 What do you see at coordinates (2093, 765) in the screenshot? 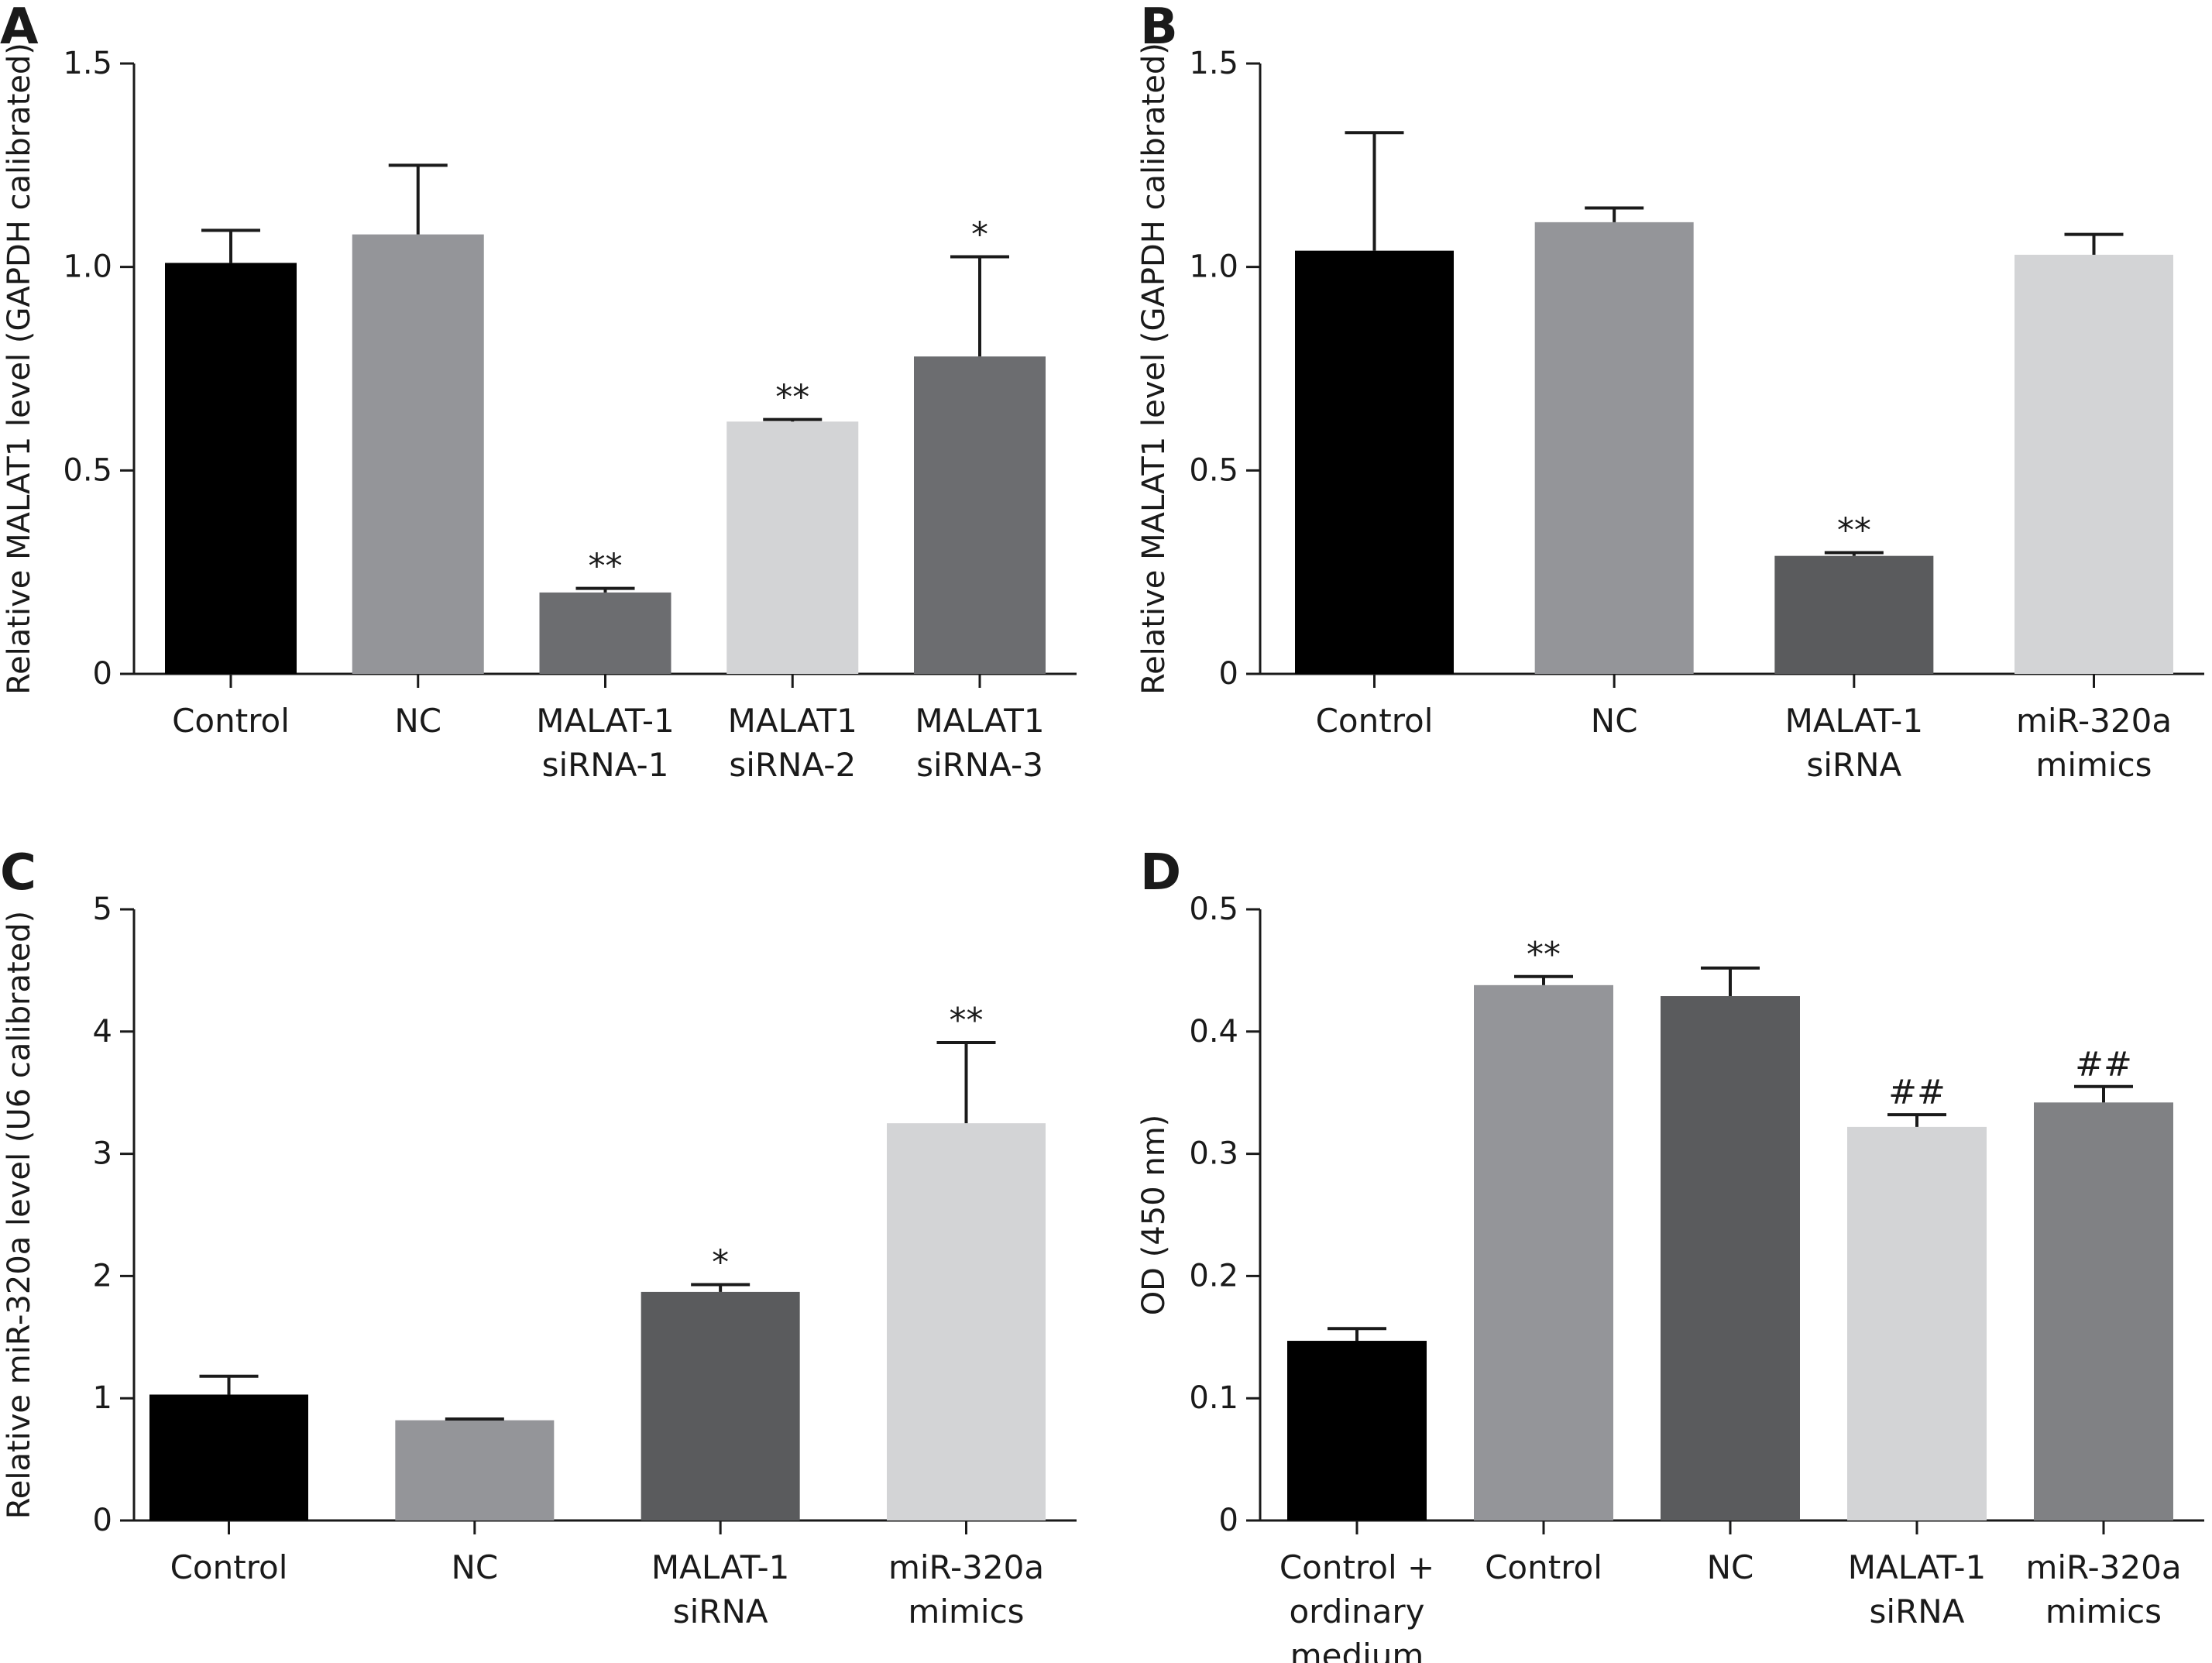
I see `panel-b-category-label: mimics` at bounding box center [2093, 765].